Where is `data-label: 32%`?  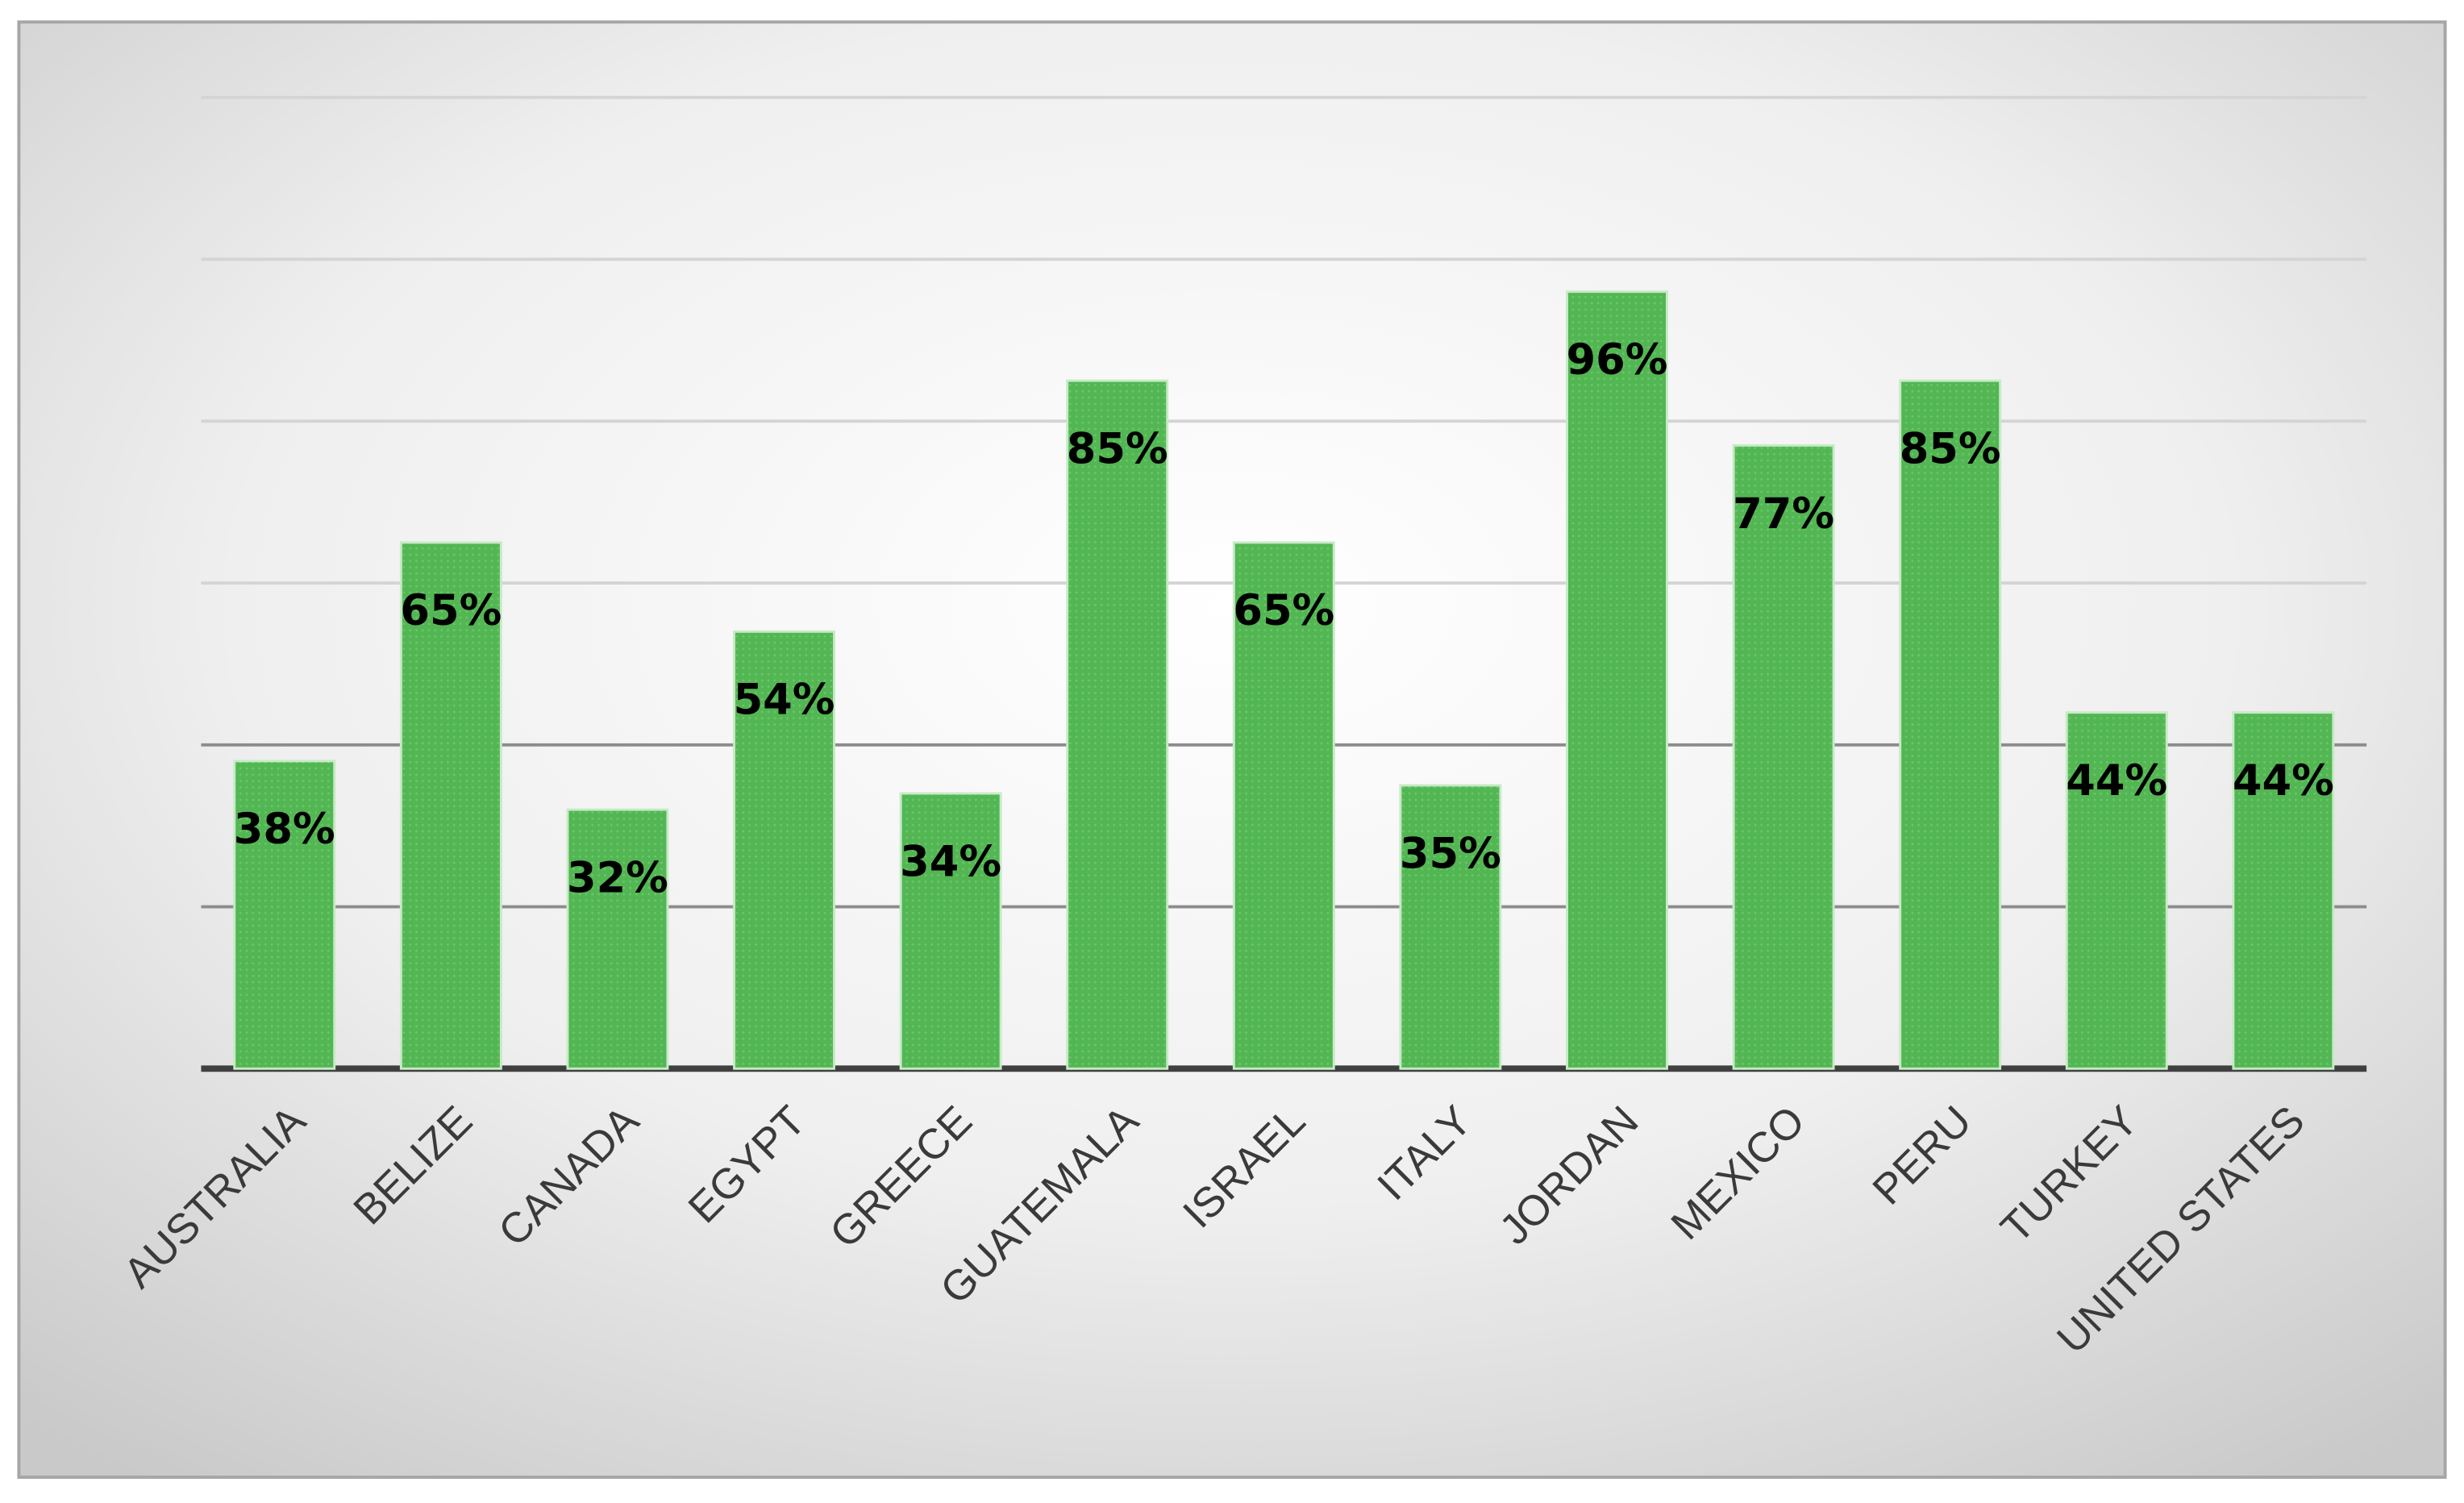 data-label: 32% is located at coordinates (617, 877).